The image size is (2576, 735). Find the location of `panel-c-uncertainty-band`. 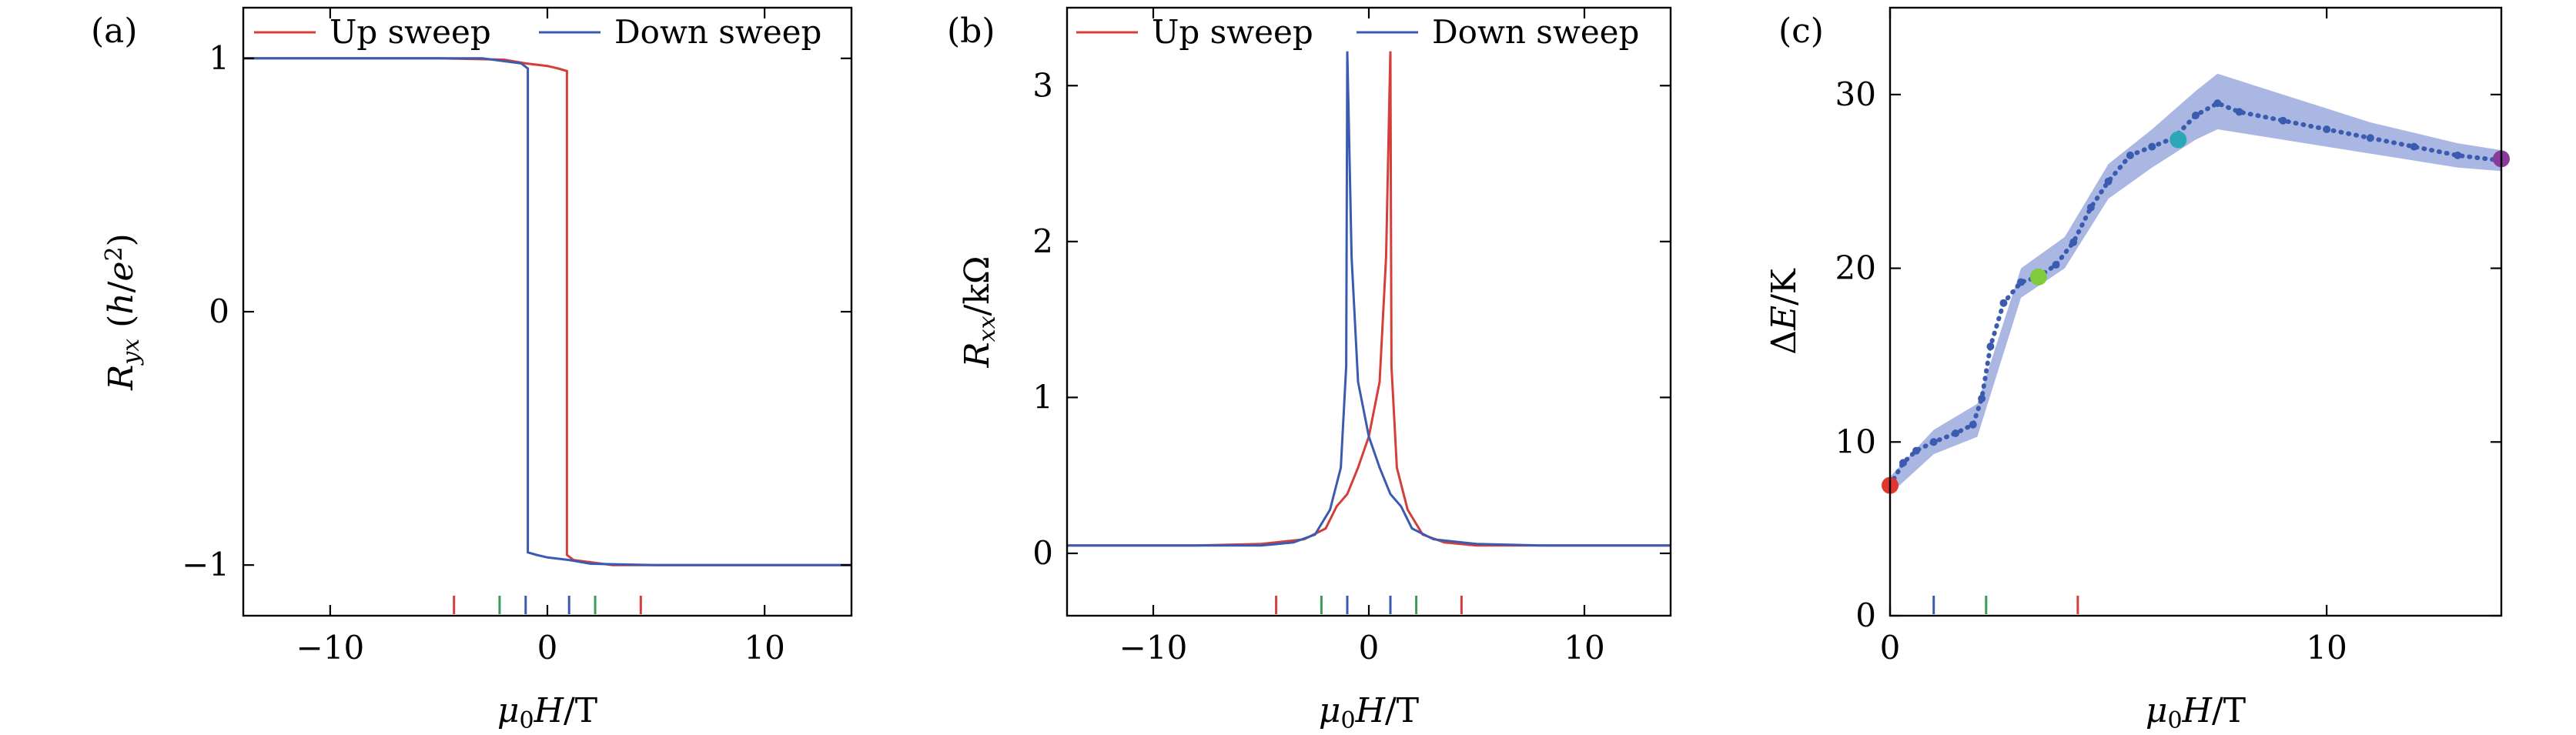

panel-c-uncertainty-band is located at coordinates (2195, 284).